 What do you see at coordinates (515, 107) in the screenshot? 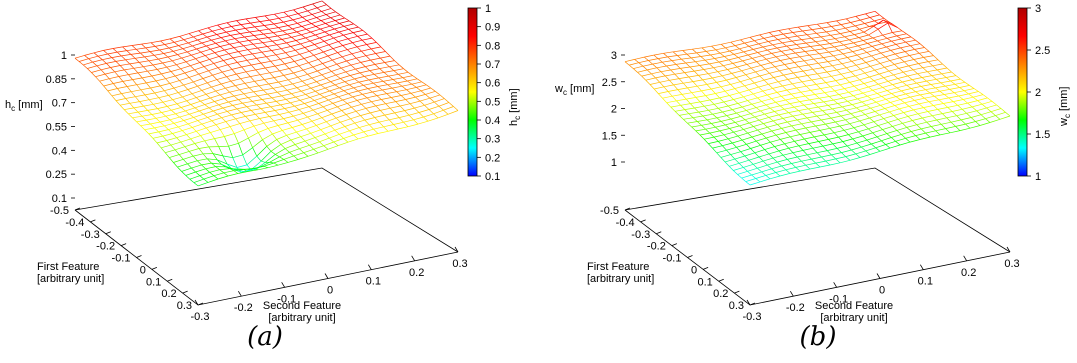
I see `colorbar-title: hc [mm]` at bounding box center [515, 107].